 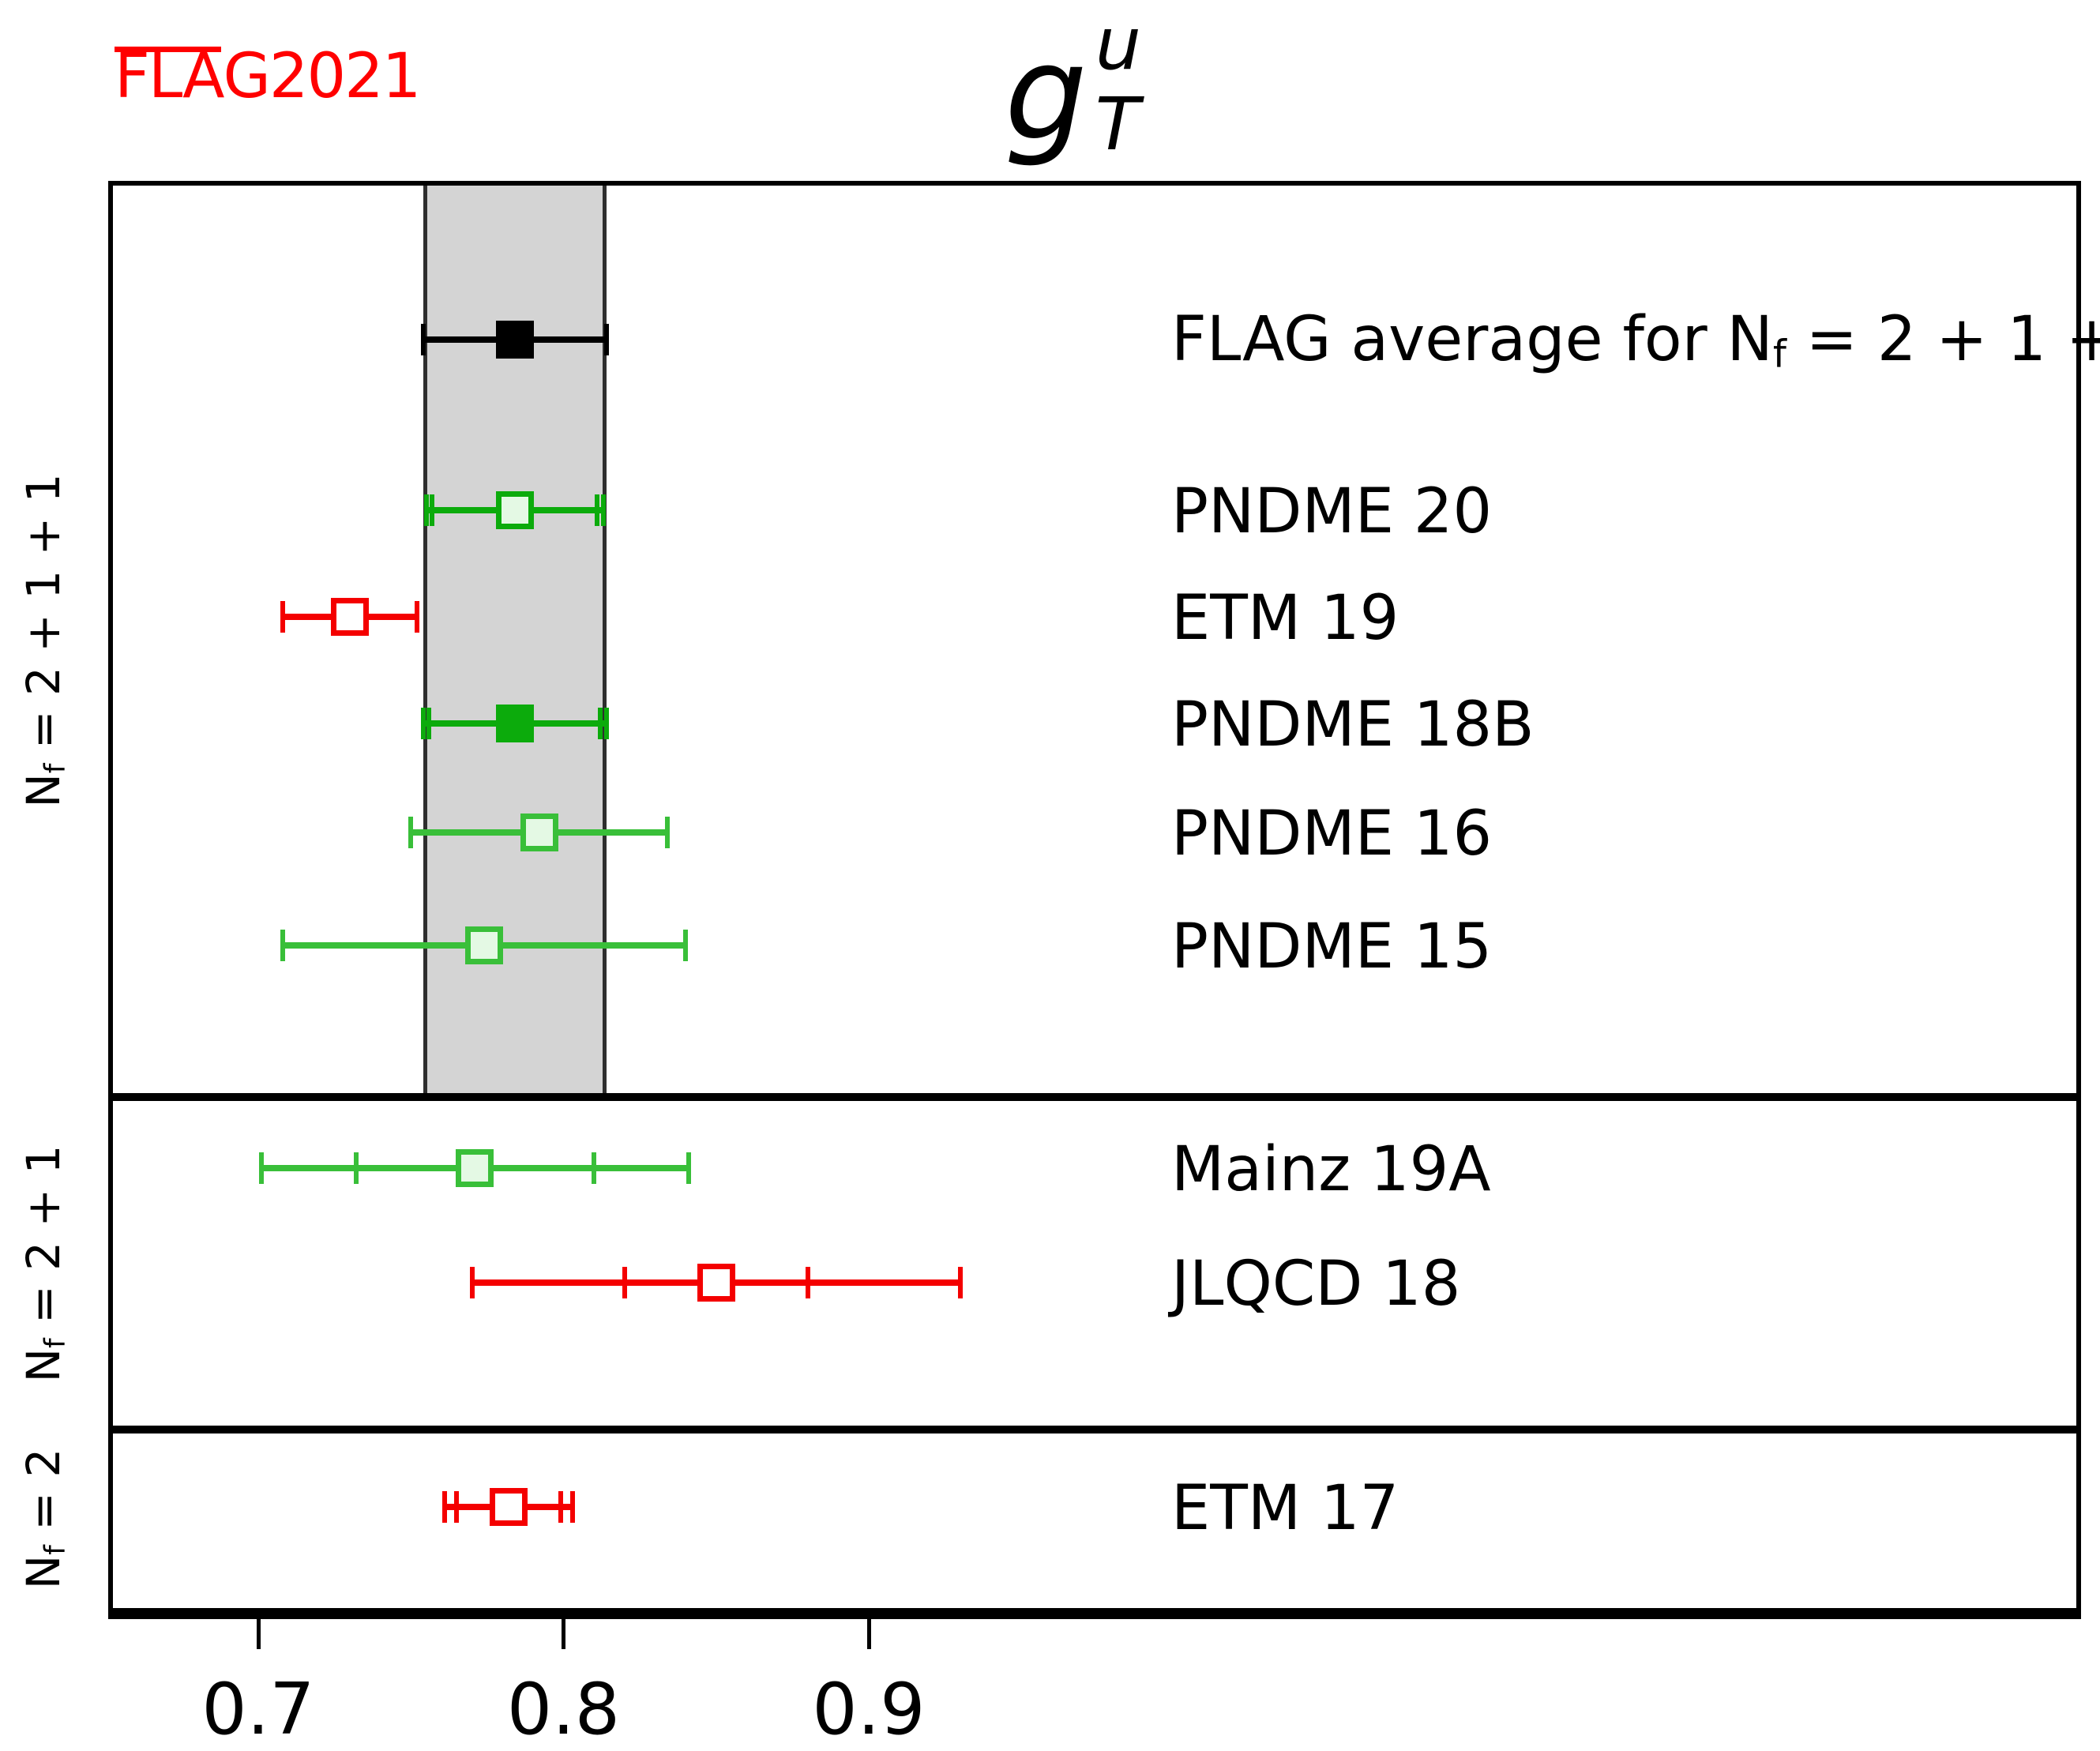 I want to click on data-point-label: ETM 19, so click(x=1285, y=618).